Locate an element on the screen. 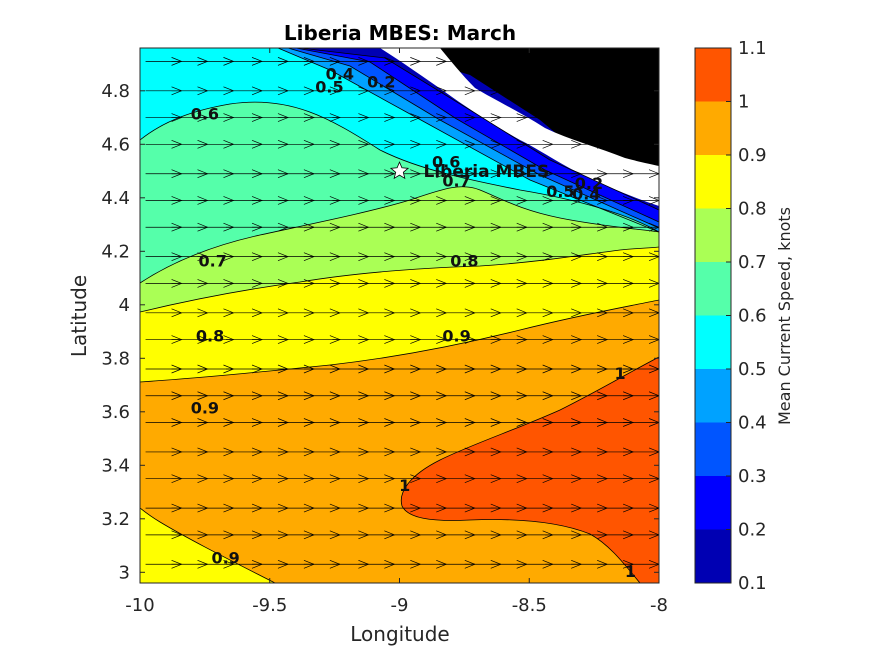  contour-line-0.6 is located at coordinates (399, 167).